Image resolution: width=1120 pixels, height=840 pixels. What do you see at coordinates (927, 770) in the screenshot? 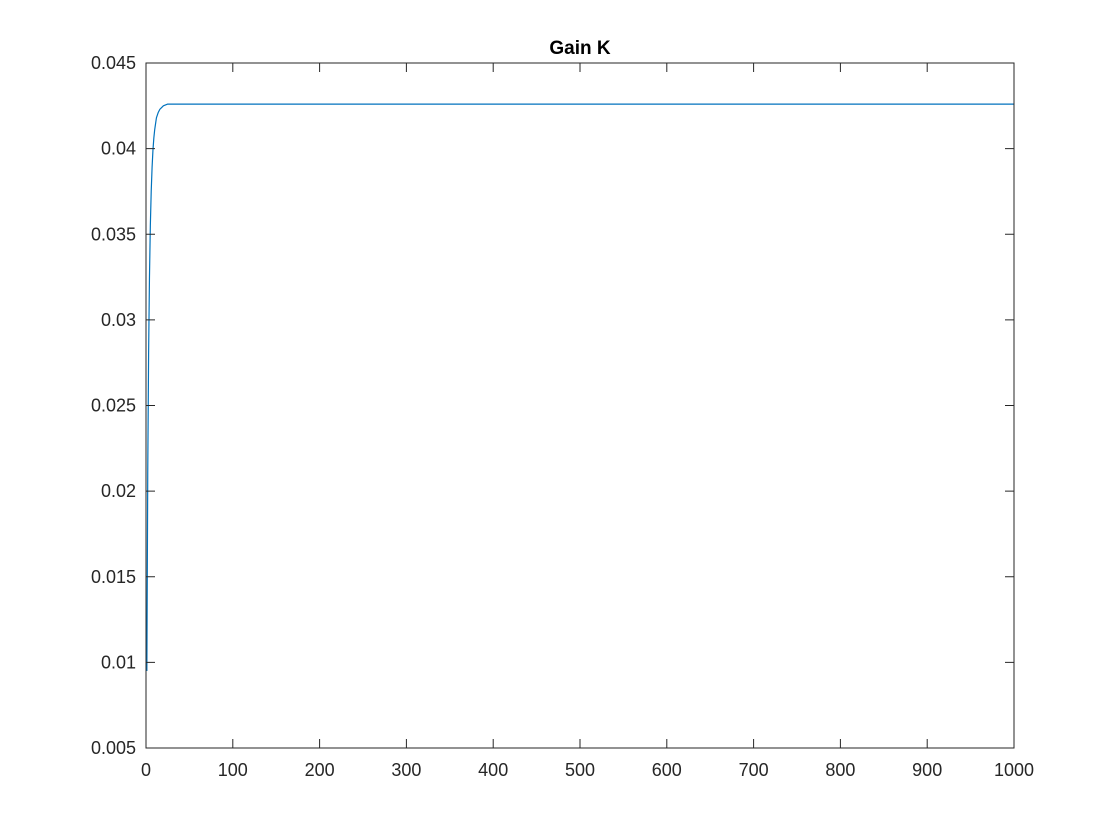
I see `x-tick-label: 900` at bounding box center [927, 770].